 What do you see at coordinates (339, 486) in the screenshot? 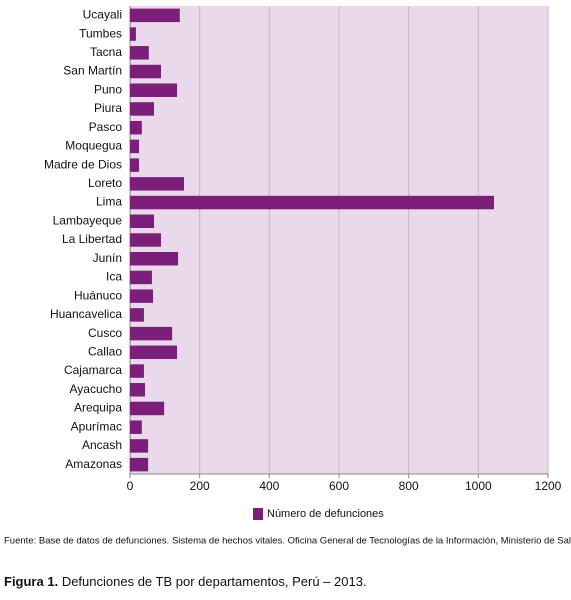
I see `x-tick-label: 600` at bounding box center [339, 486].